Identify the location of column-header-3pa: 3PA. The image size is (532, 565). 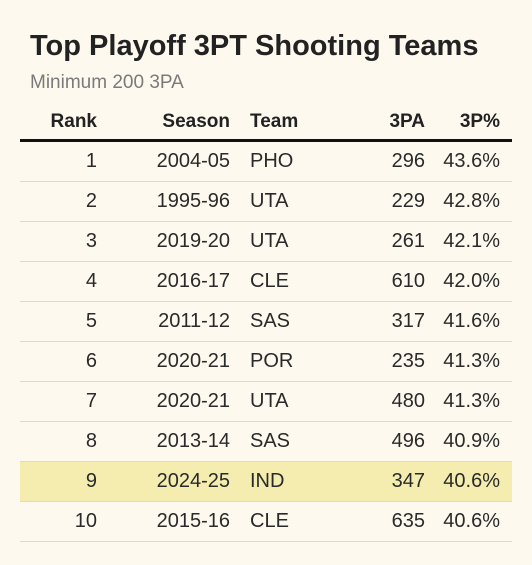
(377, 123).